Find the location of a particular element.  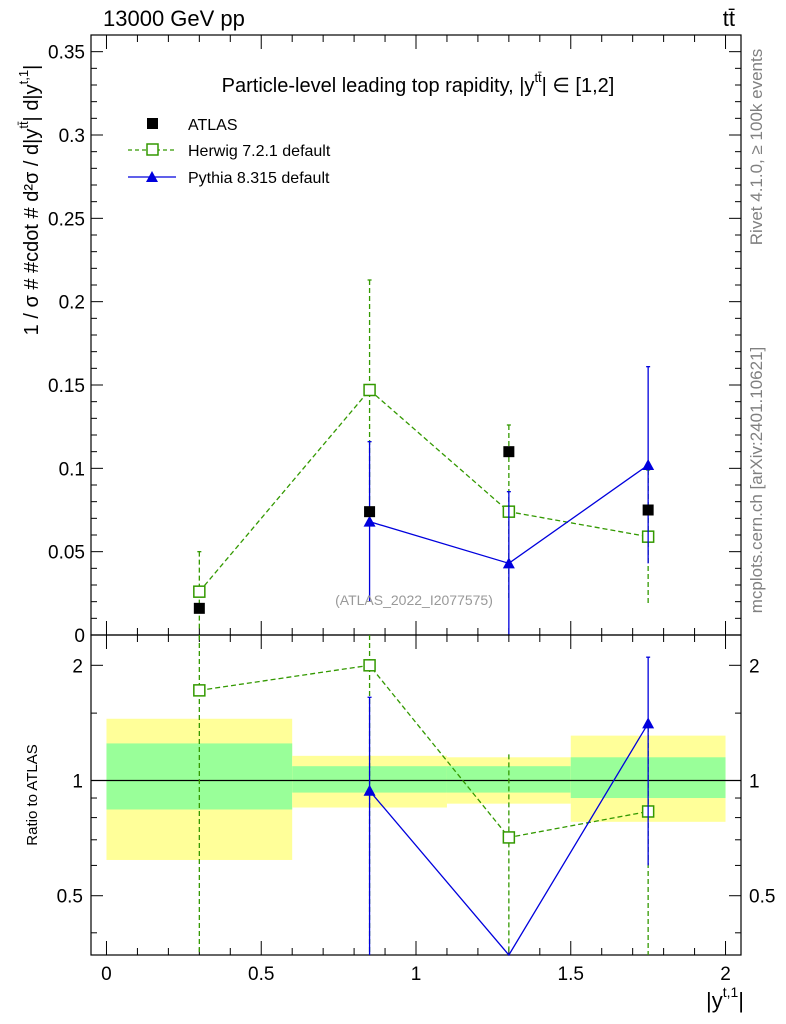

main-y-tick-label: 0.05 is located at coordinates (66, 553).